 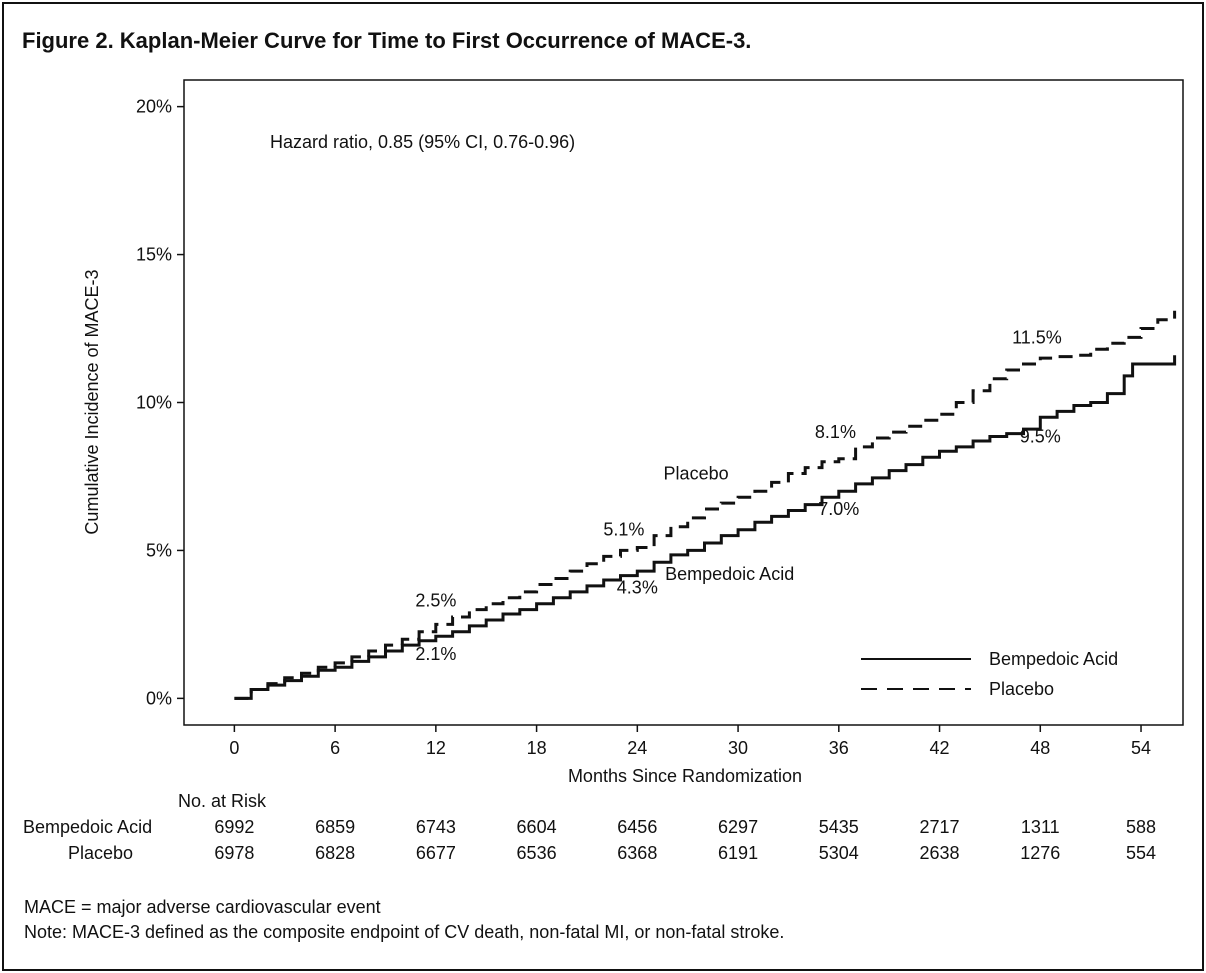 What do you see at coordinates (838, 509) in the screenshot?
I see `point-label: 7.0%` at bounding box center [838, 509].